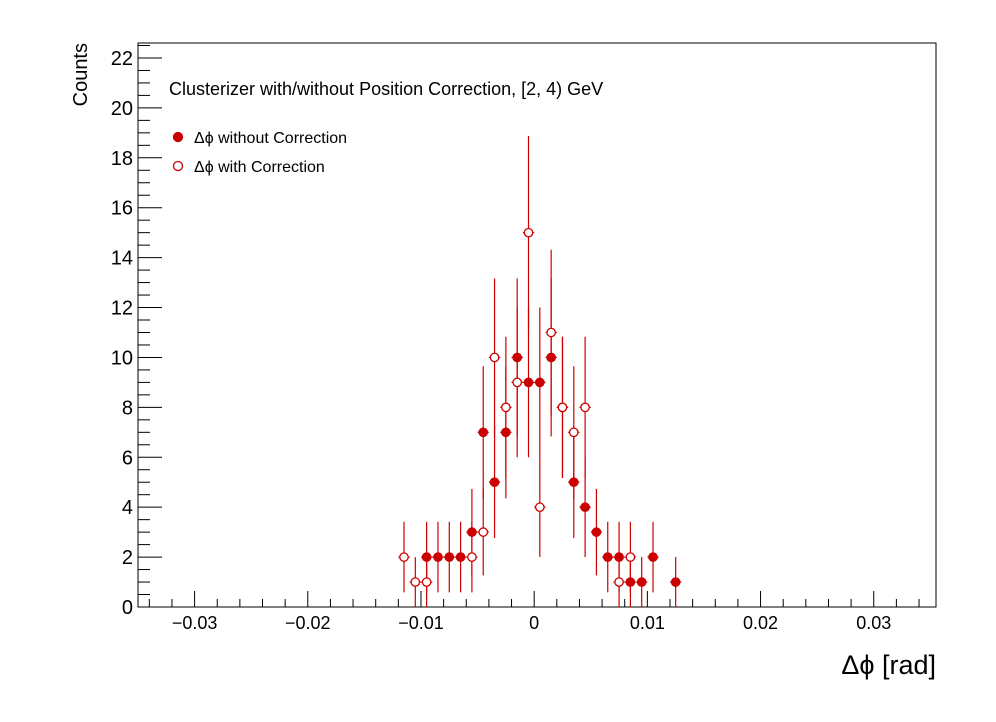  Describe the element at coordinates (127, 508) in the screenshot. I see `y-tick-label: 4` at that location.